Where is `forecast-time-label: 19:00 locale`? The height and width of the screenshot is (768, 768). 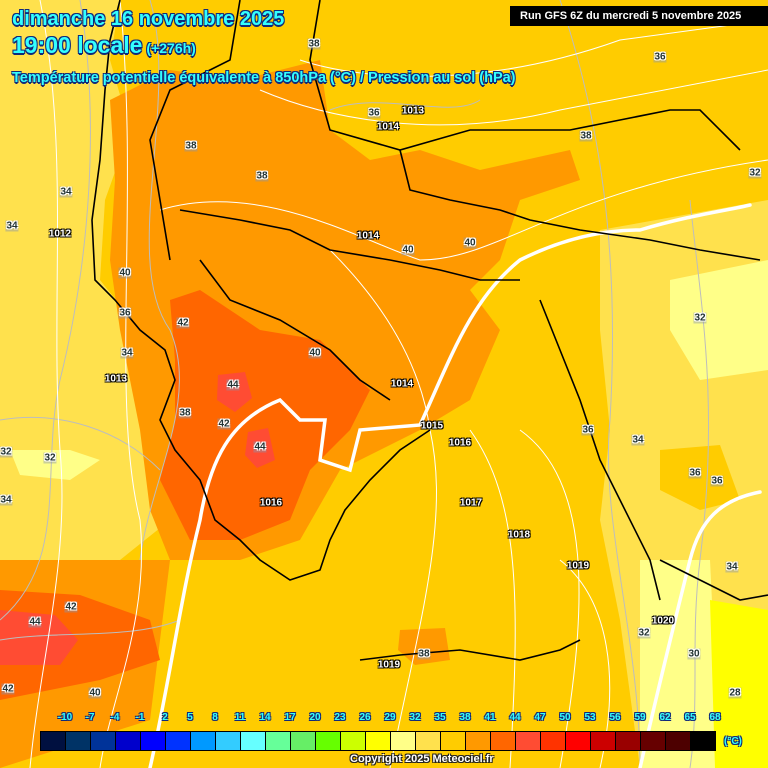 forecast-time-label: 19:00 locale is located at coordinates (77, 45).